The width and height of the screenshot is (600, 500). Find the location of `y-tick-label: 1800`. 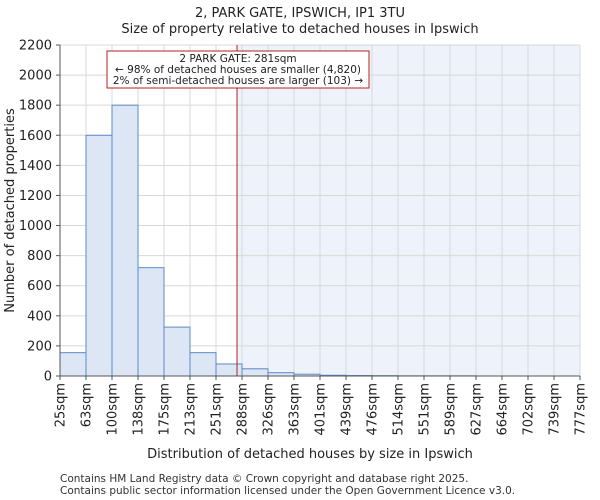

y-tick-label: 1800 is located at coordinates (35, 106).